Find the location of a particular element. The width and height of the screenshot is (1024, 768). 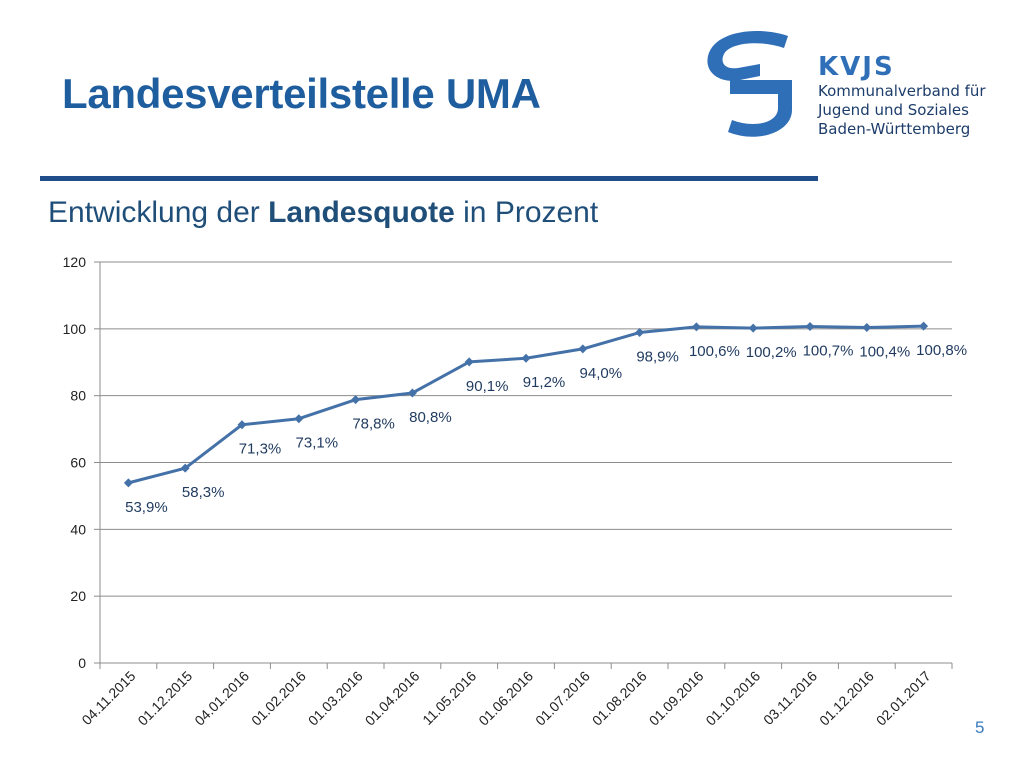

kvjs-logo is located at coordinates (845, 85).